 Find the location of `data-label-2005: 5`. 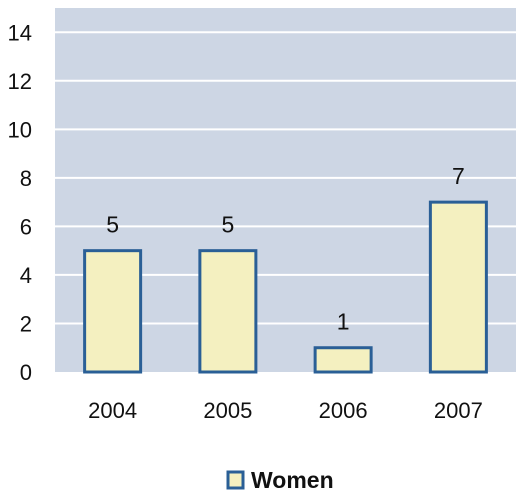

data-label-2005: 5 is located at coordinates (227, 225).